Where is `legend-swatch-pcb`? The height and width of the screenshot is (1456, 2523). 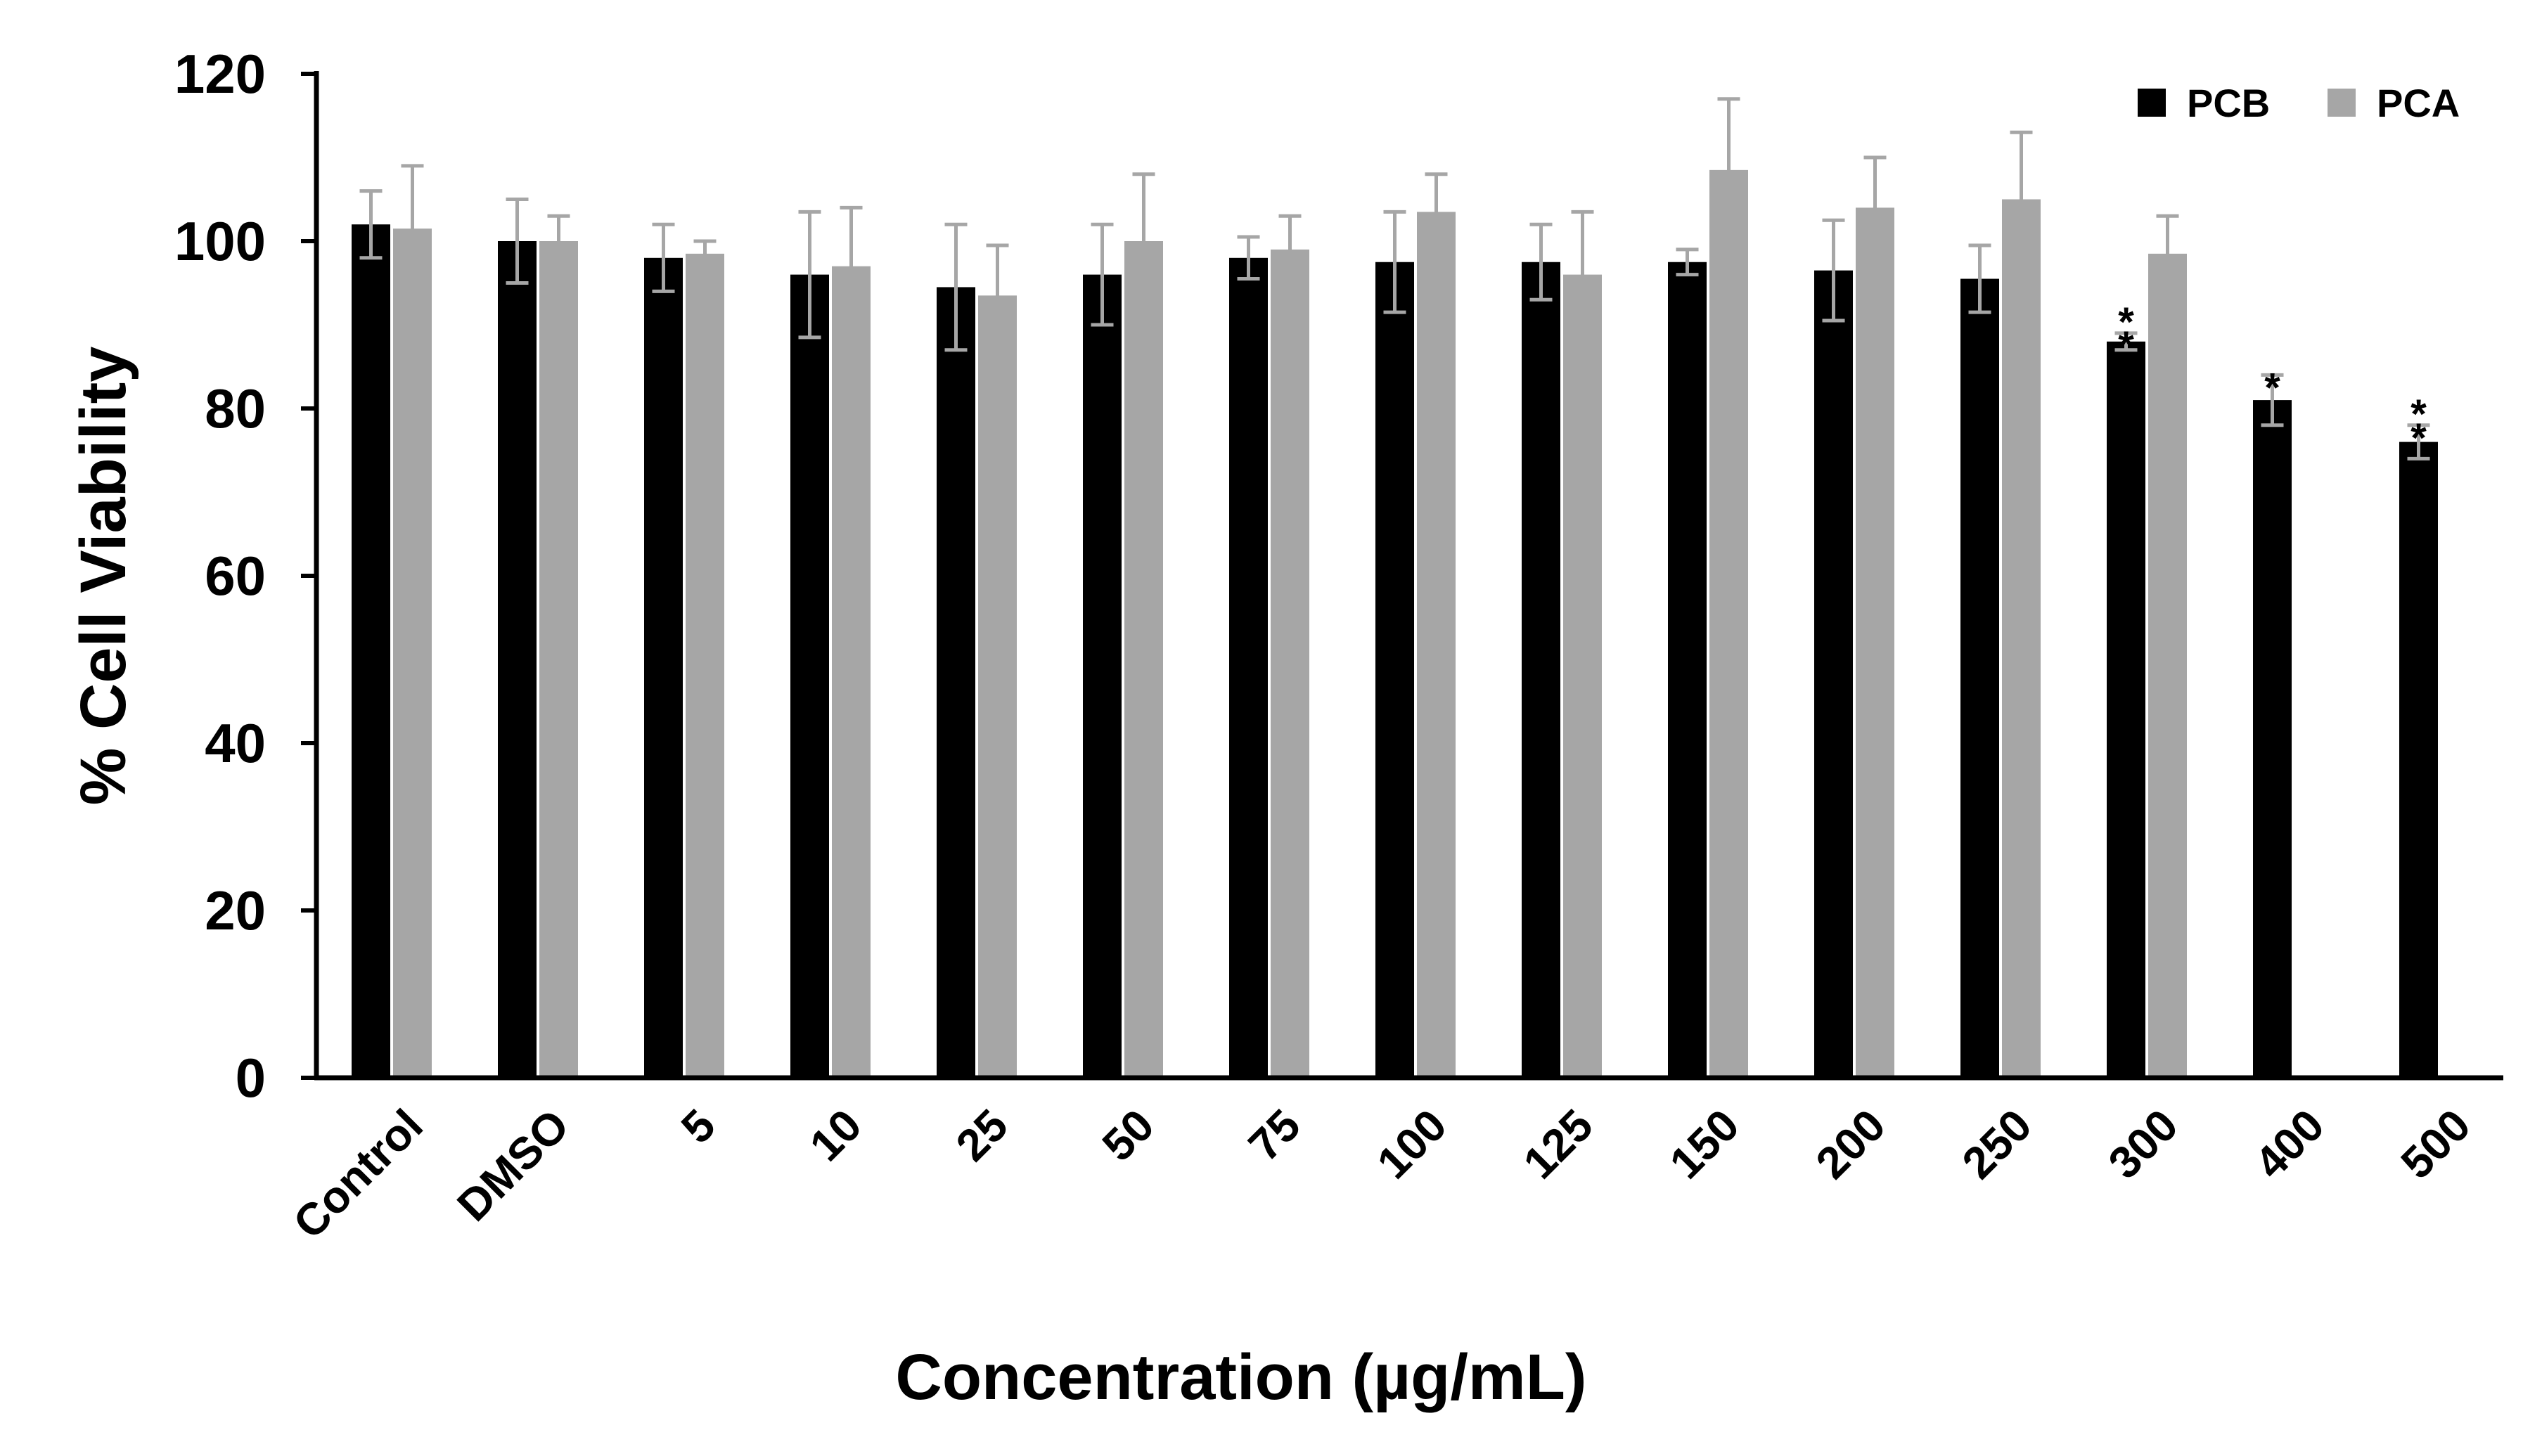
legend-swatch-pcb is located at coordinates (2152, 103).